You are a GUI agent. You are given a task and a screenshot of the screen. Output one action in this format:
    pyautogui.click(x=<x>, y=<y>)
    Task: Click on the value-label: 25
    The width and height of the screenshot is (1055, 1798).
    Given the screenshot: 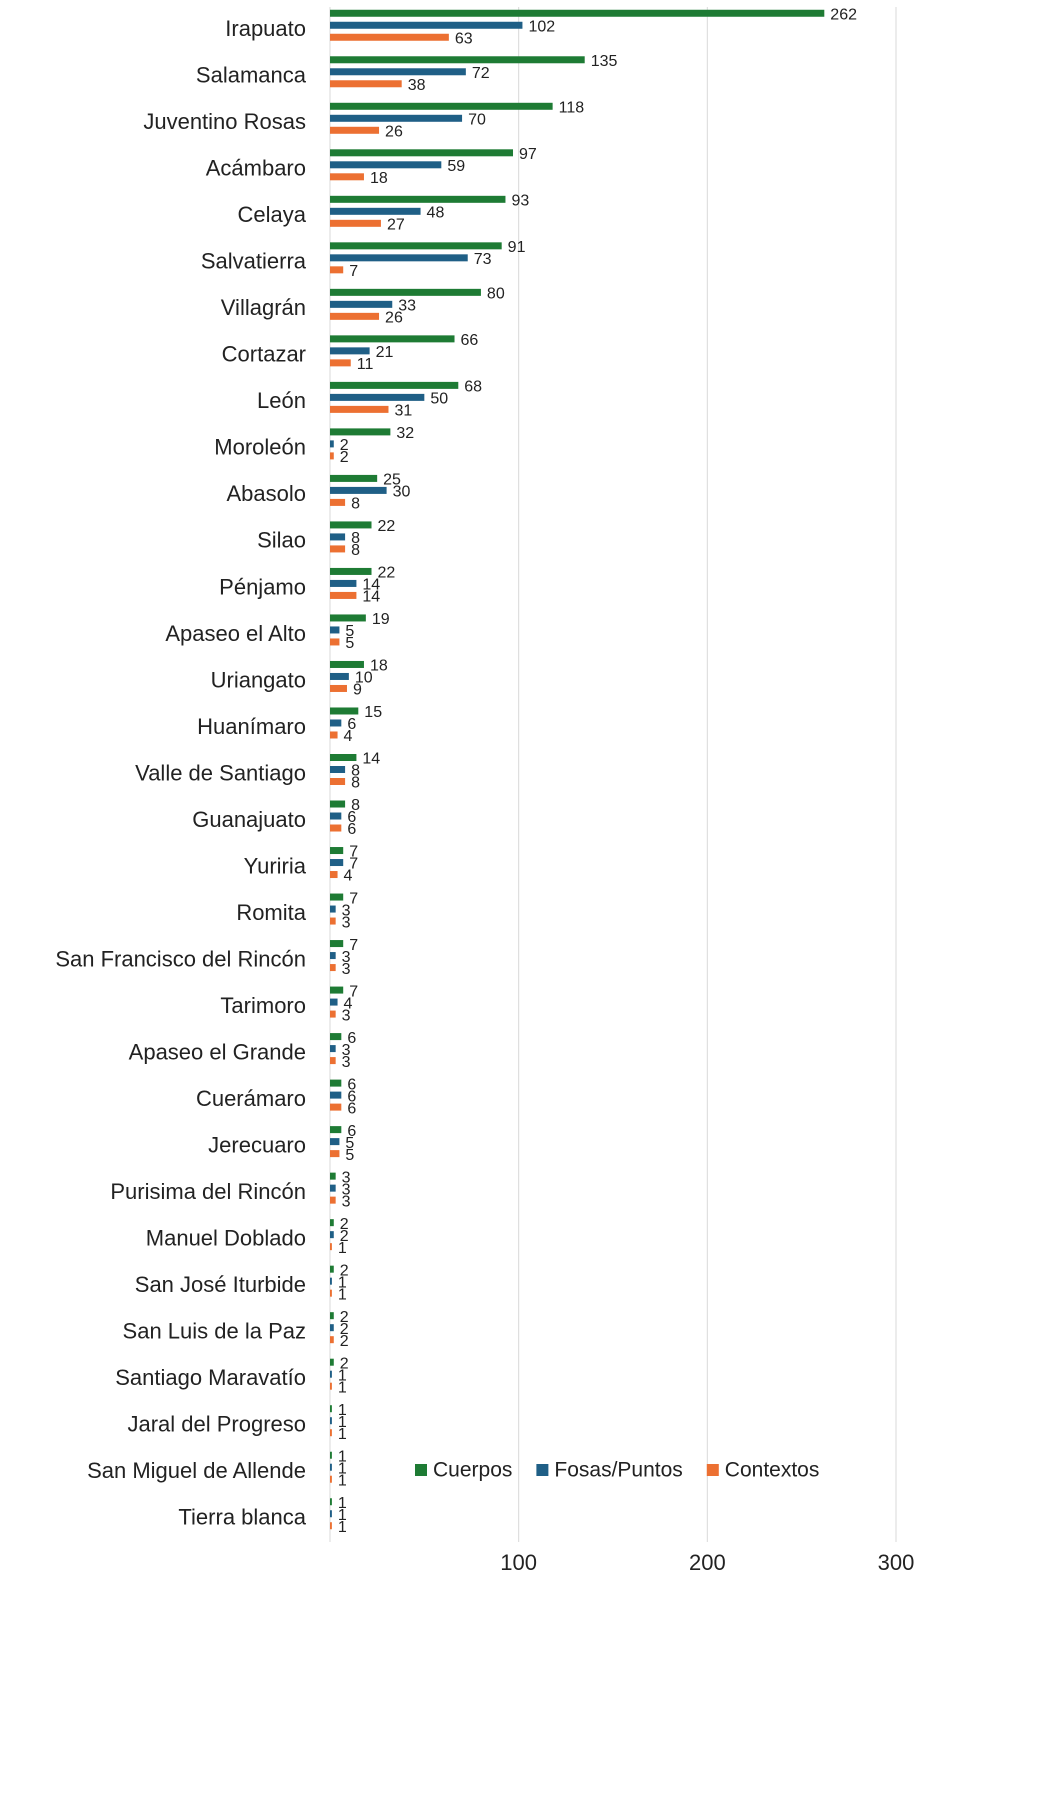 What is the action you would take?
    pyautogui.click(x=392, y=480)
    